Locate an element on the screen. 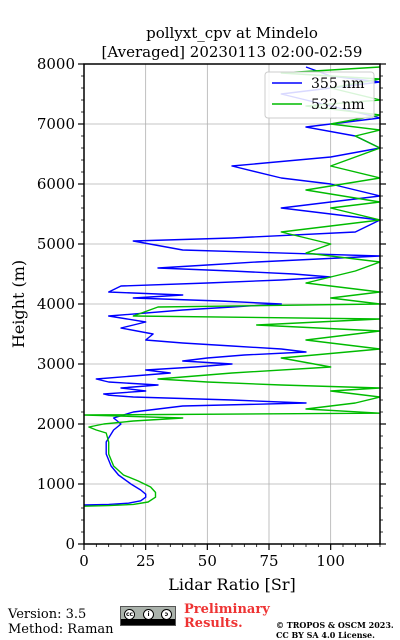 This screenshot has height=640, width=400. x-tick-label: 25 is located at coordinates (145, 561).